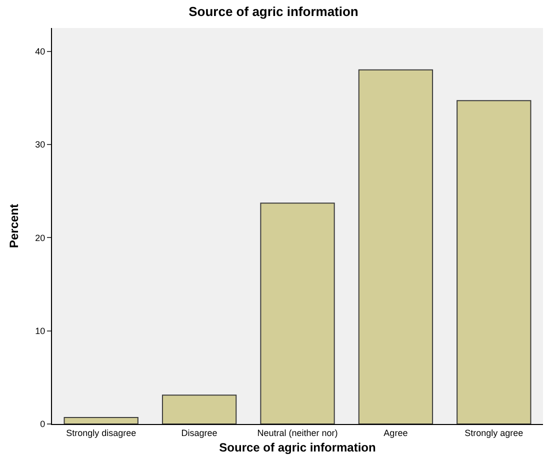 The width and height of the screenshot is (547, 466). What do you see at coordinates (396, 433) in the screenshot?
I see `x-tick-label: Agree` at bounding box center [396, 433].